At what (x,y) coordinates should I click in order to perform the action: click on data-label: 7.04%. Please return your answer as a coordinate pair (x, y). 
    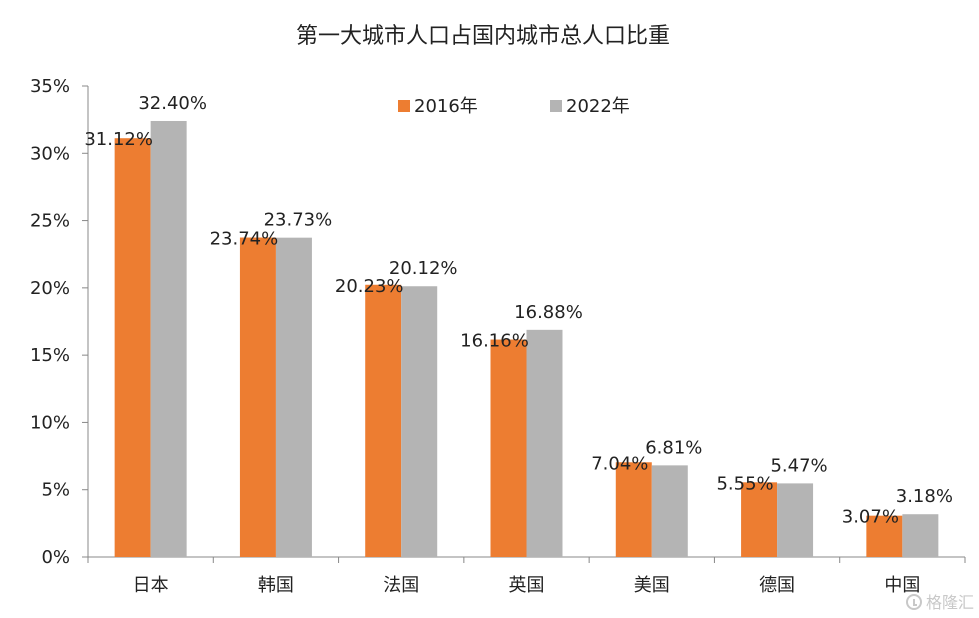
    Looking at the image, I should click on (619, 463).